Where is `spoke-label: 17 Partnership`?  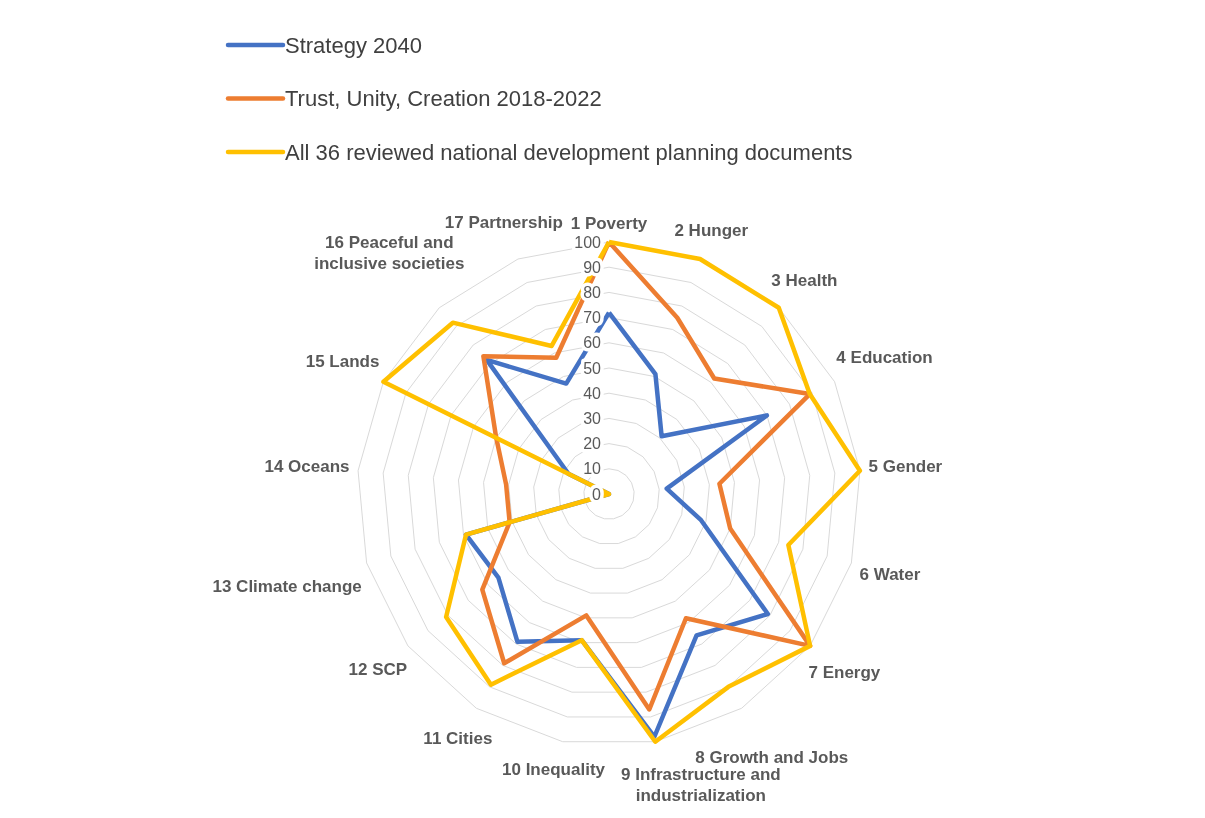
spoke-label: 17 Partnership is located at coordinates (503, 223).